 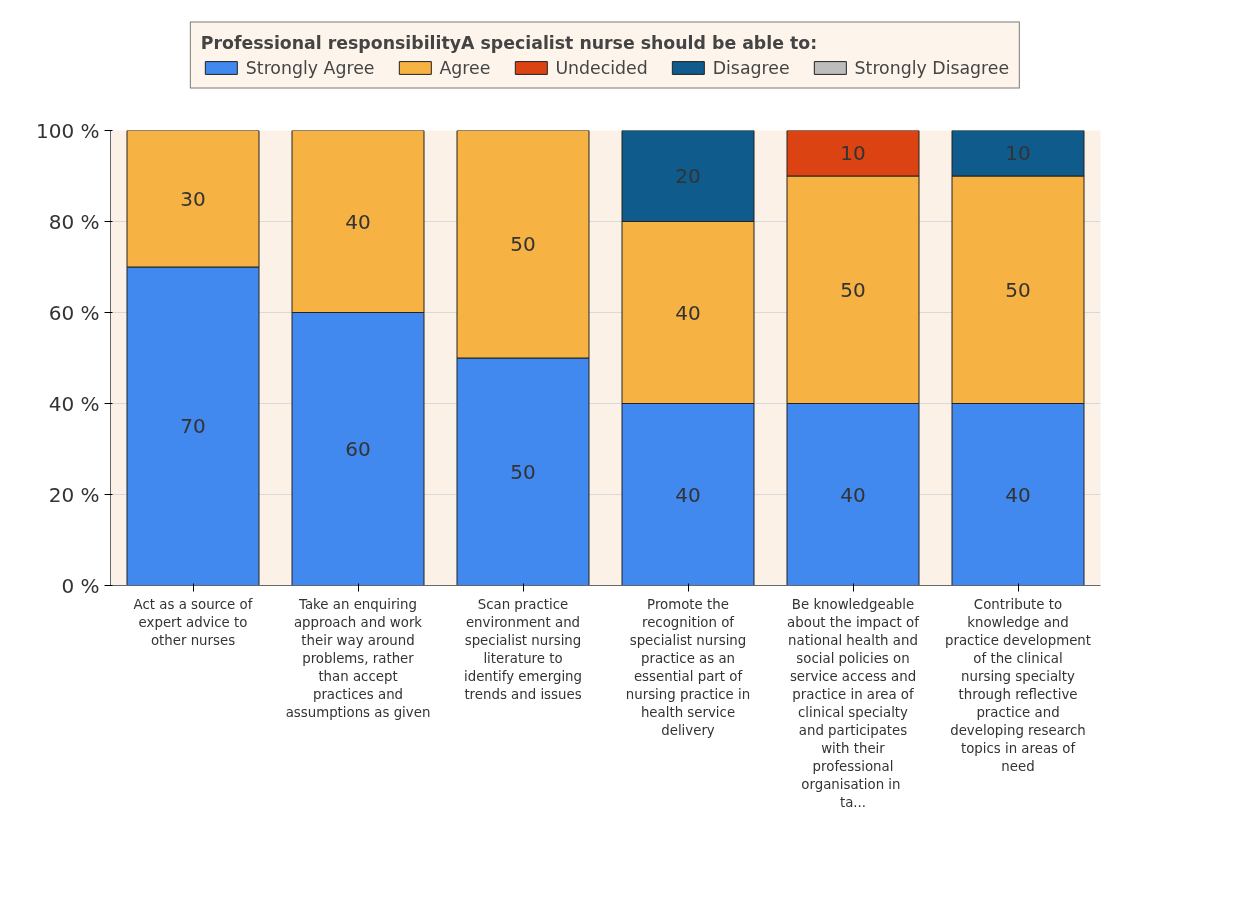 What do you see at coordinates (310, 67) in the screenshot?
I see `legend-label: Strongly Agree` at bounding box center [310, 67].